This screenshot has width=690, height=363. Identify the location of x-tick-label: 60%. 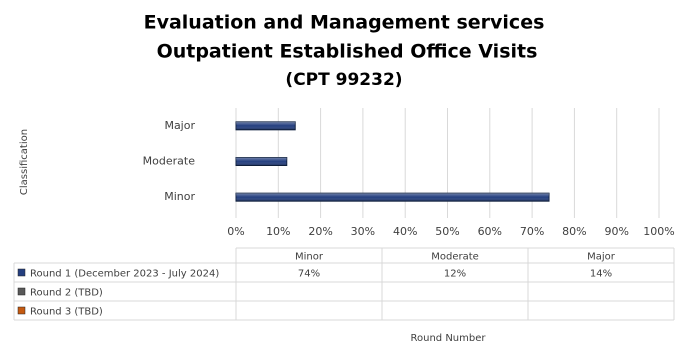
(490, 231).